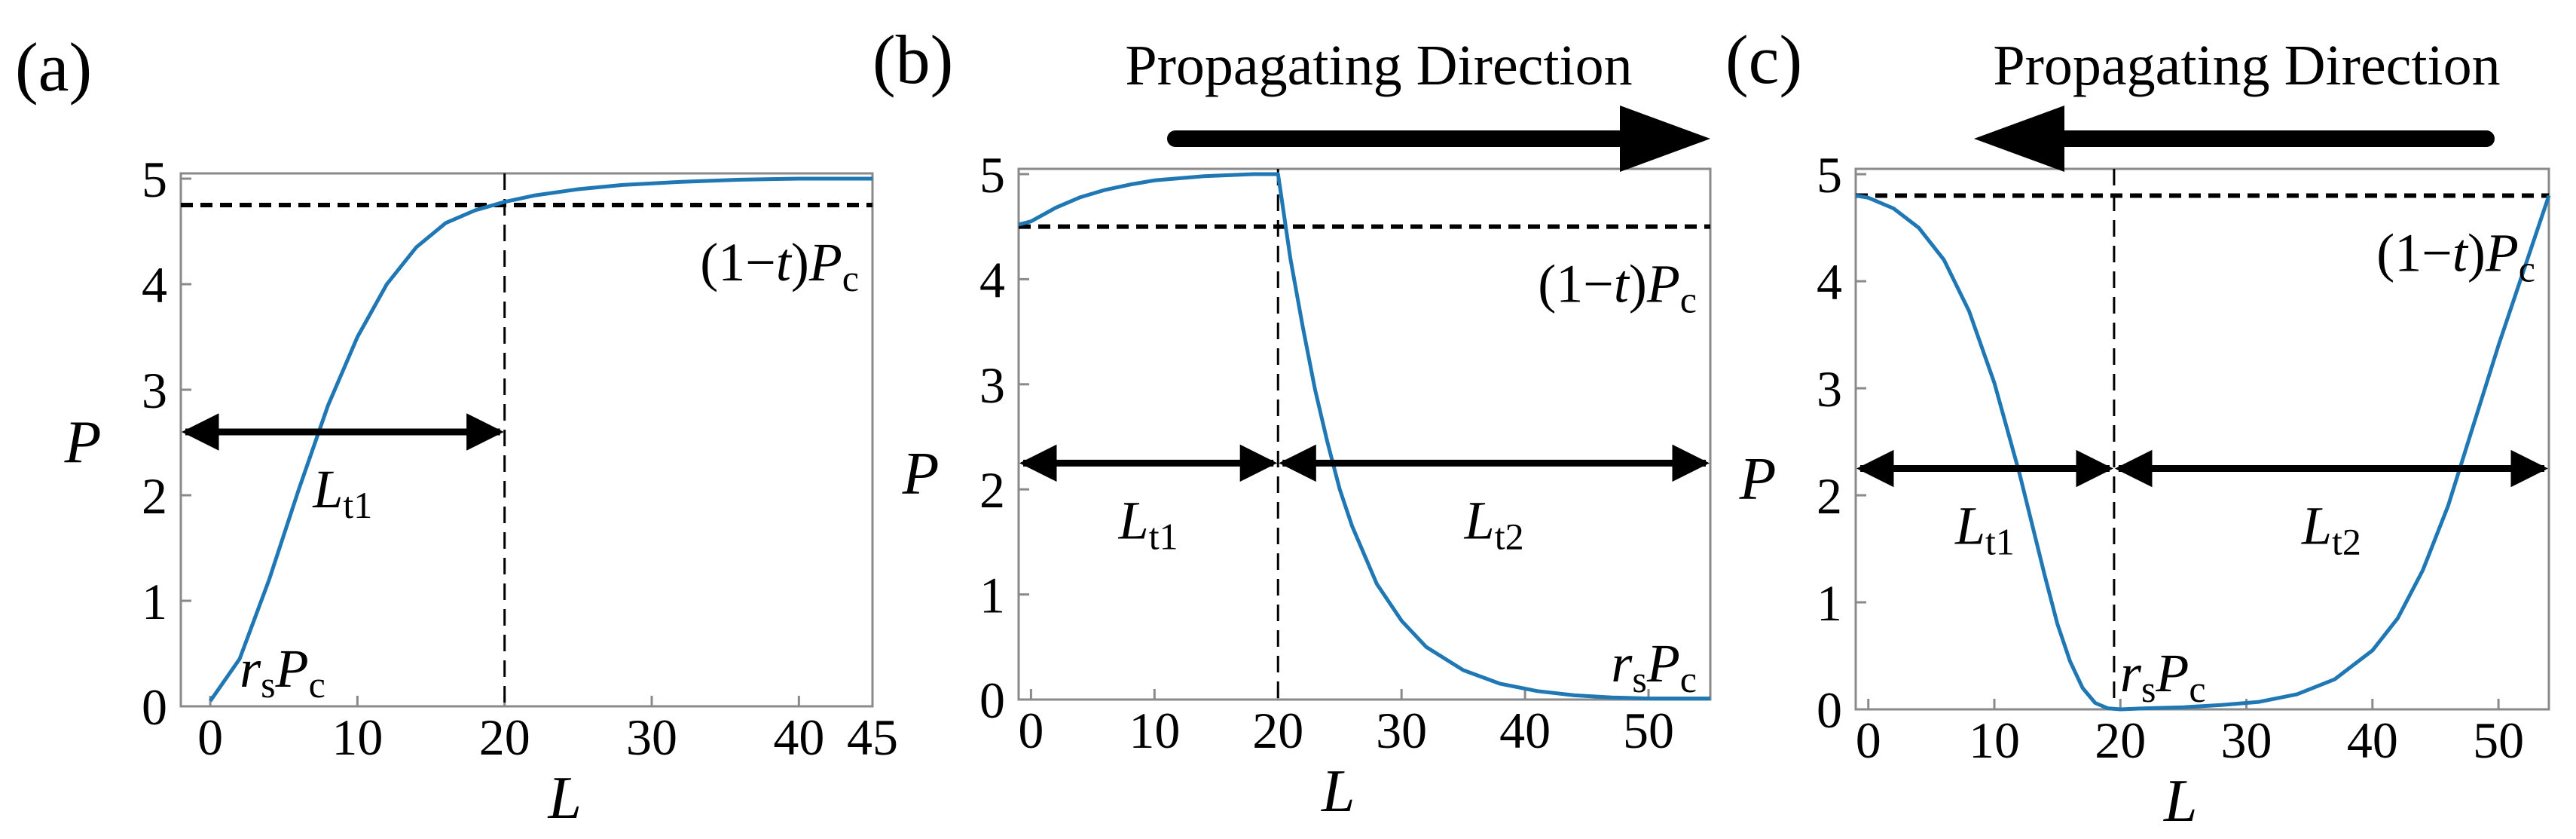 The image size is (2576, 839). I want to click on panel-label-c: (c), so click(1764, 59).